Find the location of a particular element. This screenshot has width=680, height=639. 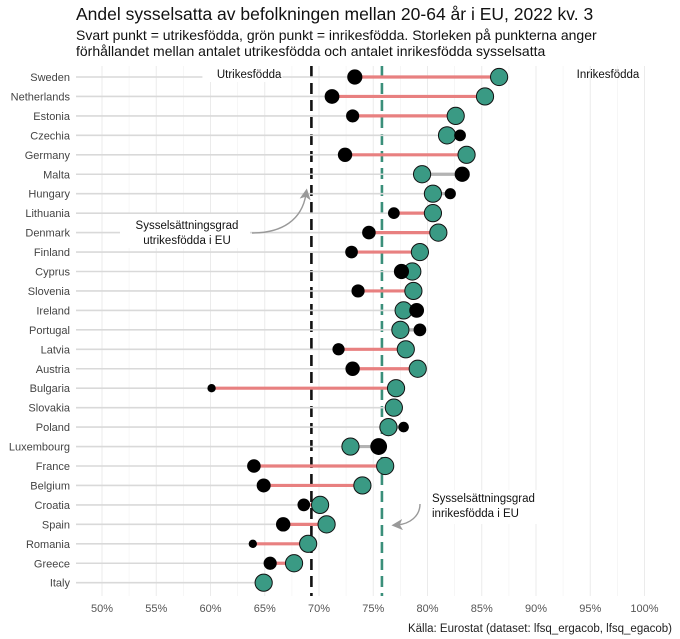

annotation-native-arrow is located at coordinates (406, 517).